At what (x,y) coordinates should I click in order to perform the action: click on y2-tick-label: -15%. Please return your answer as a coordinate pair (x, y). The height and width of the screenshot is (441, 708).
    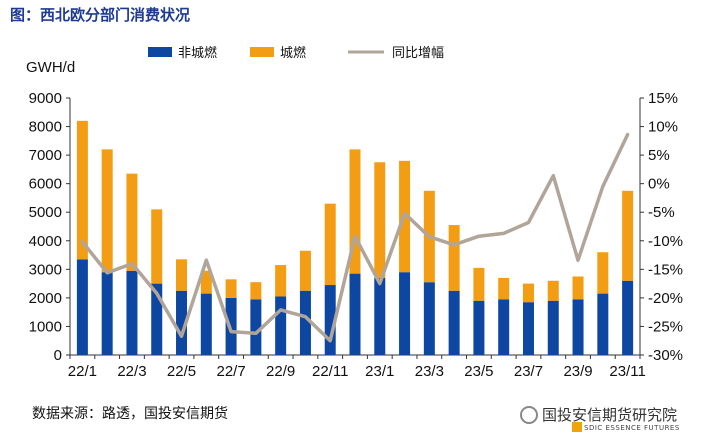
    Looking at the image, I should click on (665, 269).